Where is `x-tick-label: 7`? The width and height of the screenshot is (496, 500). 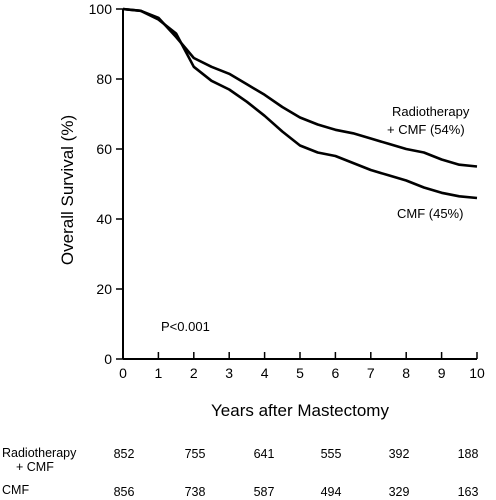
x-tick-label: 7 is located at coordinates (371, 373).